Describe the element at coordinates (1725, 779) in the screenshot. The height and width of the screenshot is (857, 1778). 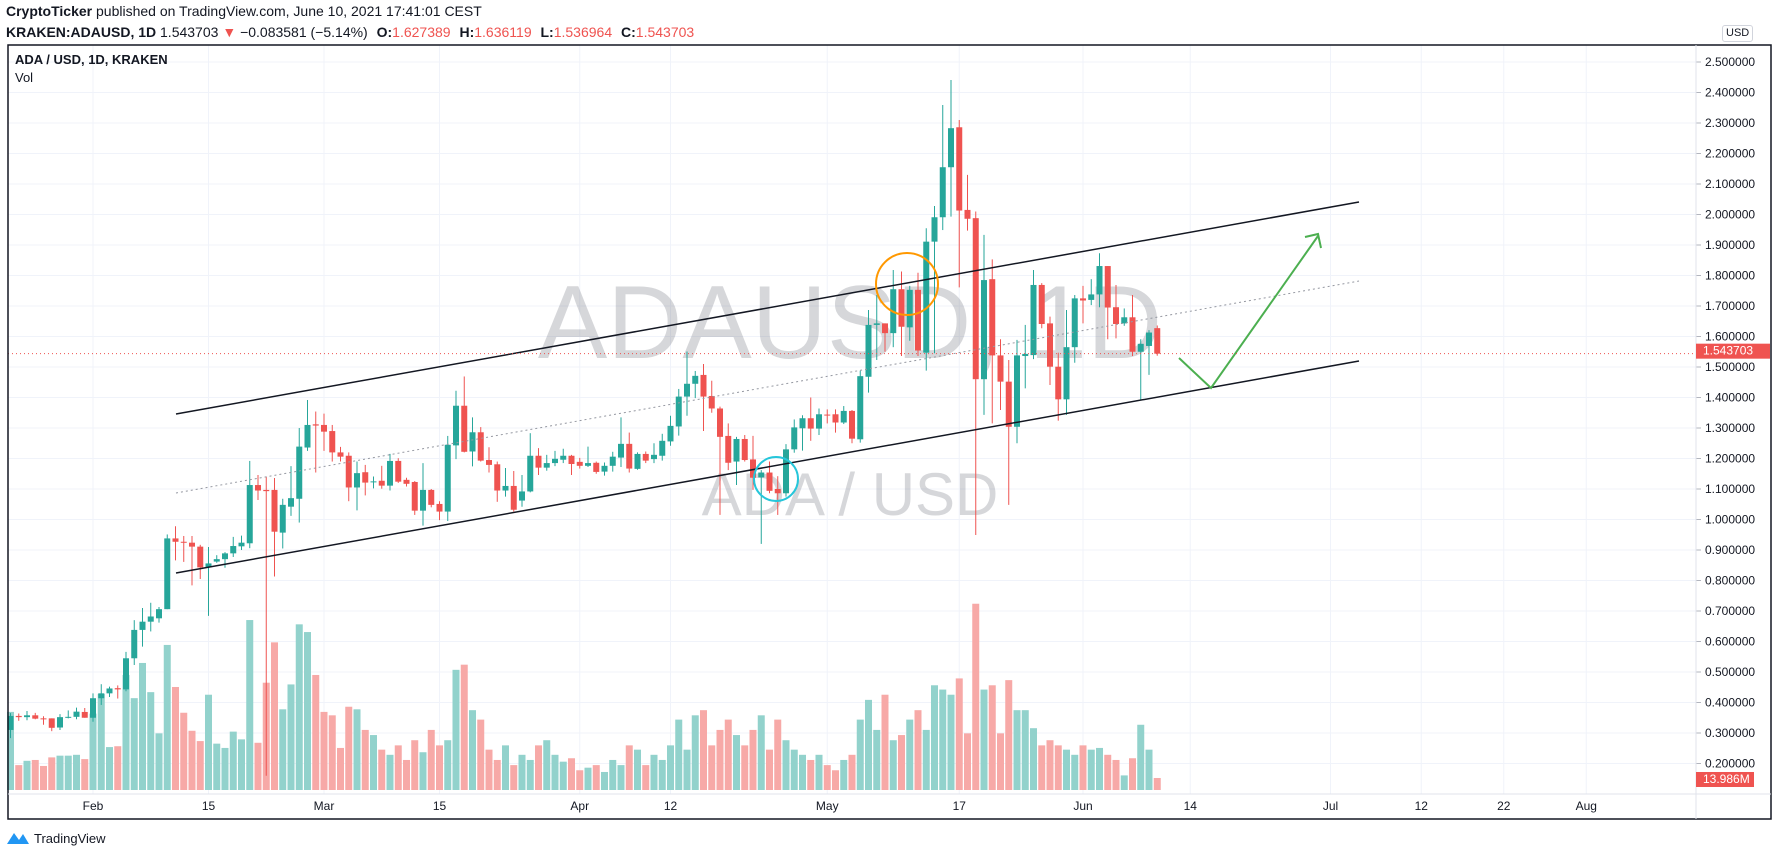
I see `volume-label-bg` at that location.